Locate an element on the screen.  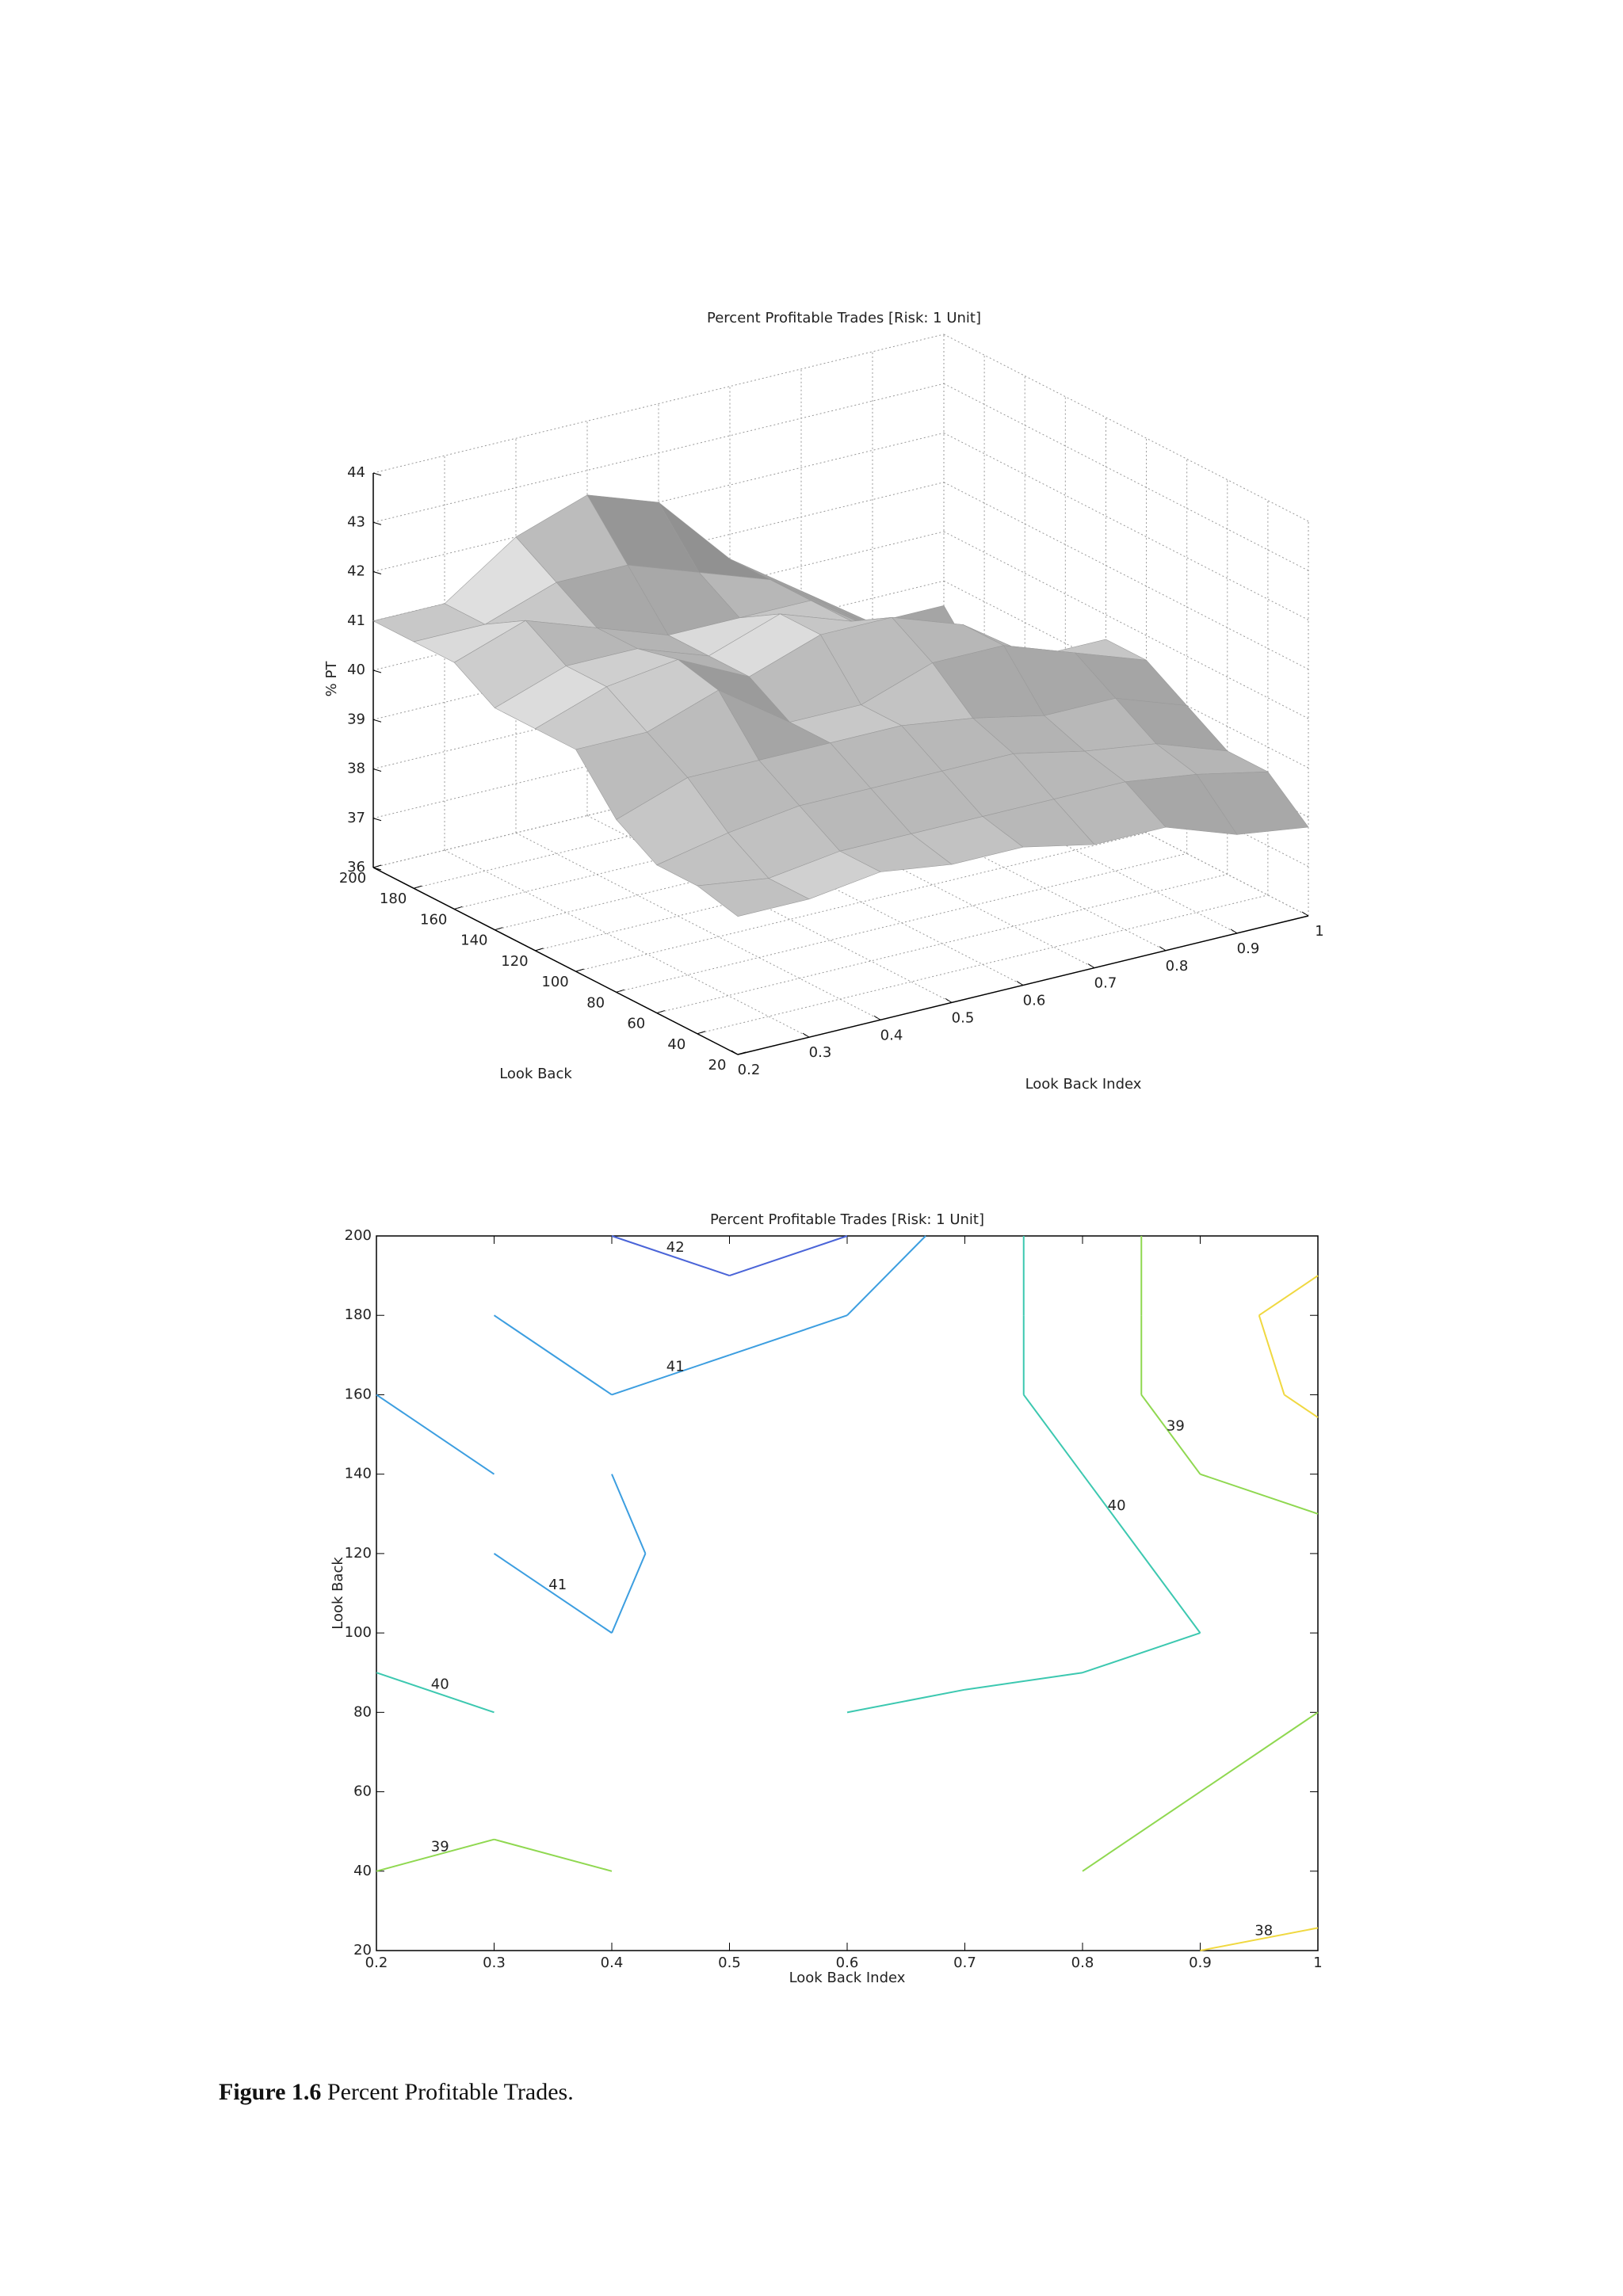
surface-zlabel: % PT is located at coordinates (331, 679).